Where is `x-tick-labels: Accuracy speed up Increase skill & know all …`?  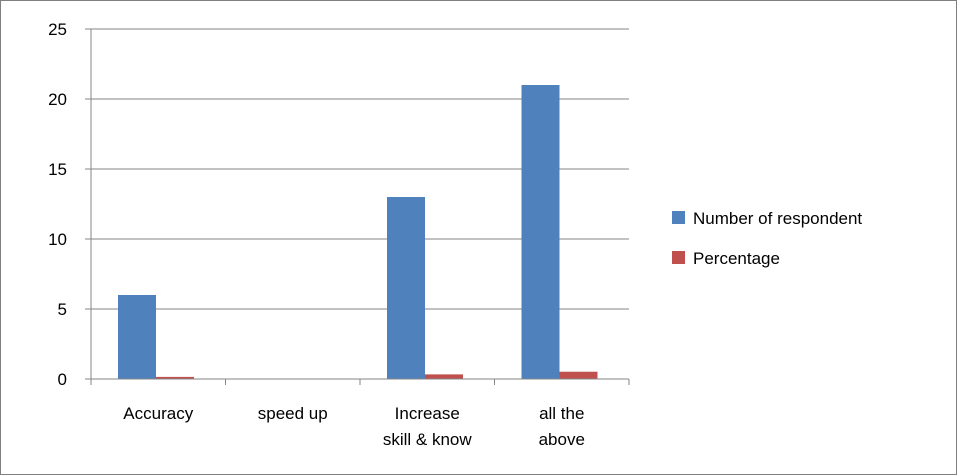 x-tick-labels: Accuracy speed up Increase skill & know all … is located at coordinates (354, 426).